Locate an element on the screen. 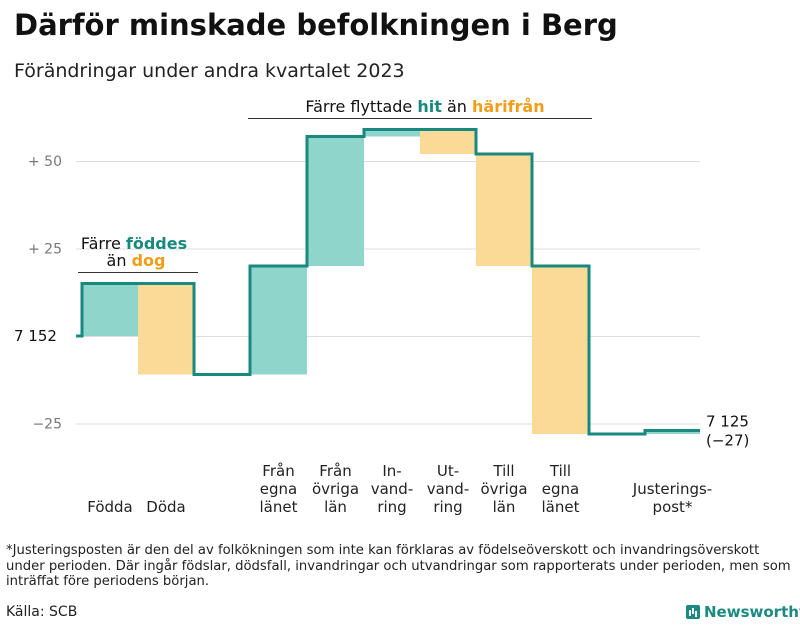  bar-invandring is located at coordinates (392, 133).